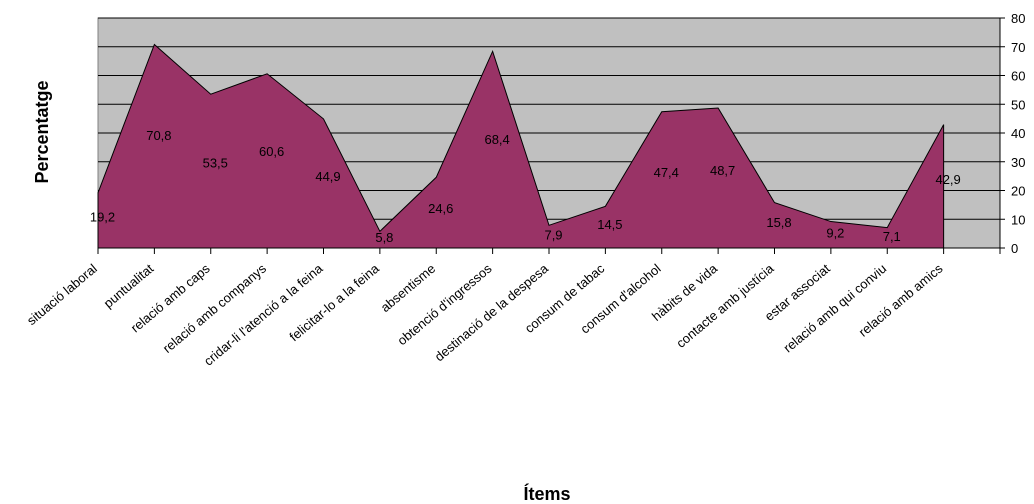 The height and width of the screenshot is (504, 1034). I want to click on data-label: 7,1, so click(892, 236).